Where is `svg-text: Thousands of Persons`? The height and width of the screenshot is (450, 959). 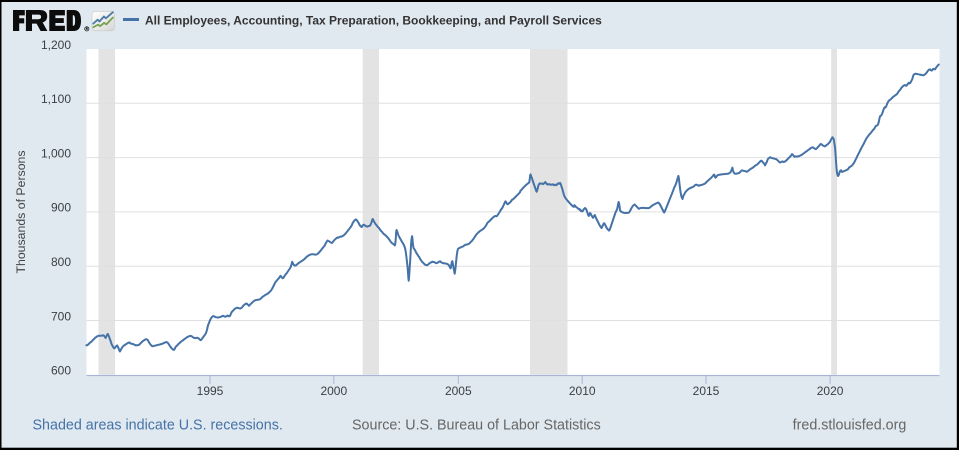 svg-text: Thousands of Persons is located at coordinates (21, 211).